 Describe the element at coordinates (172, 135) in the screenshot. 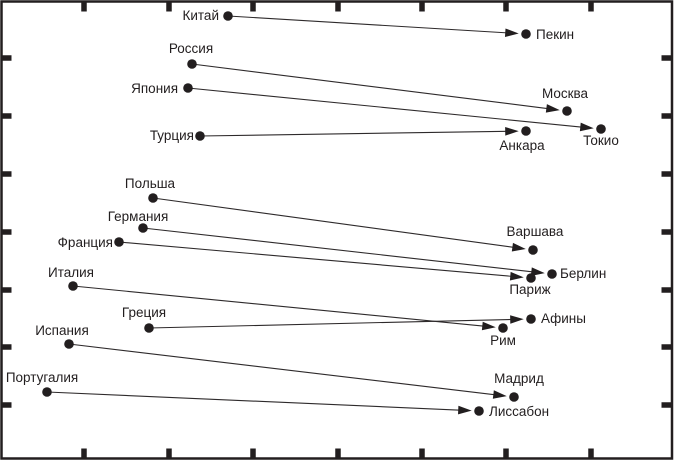

I see `country-label: Турция` at that location.